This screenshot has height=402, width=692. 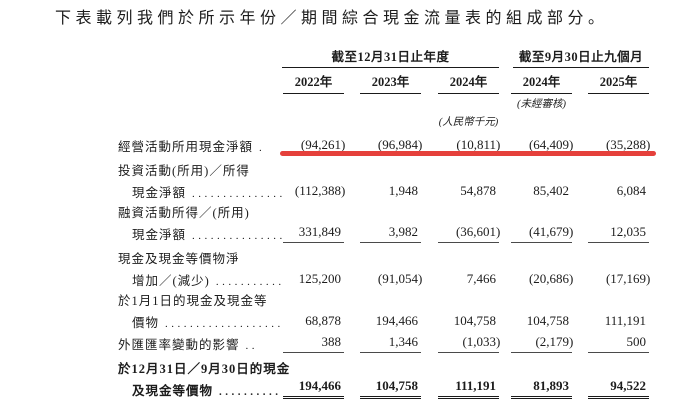 What do you see at coordinates (551, 144) in the screenshot?
I see `cell-value: (64,409)` at bounding box center [551, 144].